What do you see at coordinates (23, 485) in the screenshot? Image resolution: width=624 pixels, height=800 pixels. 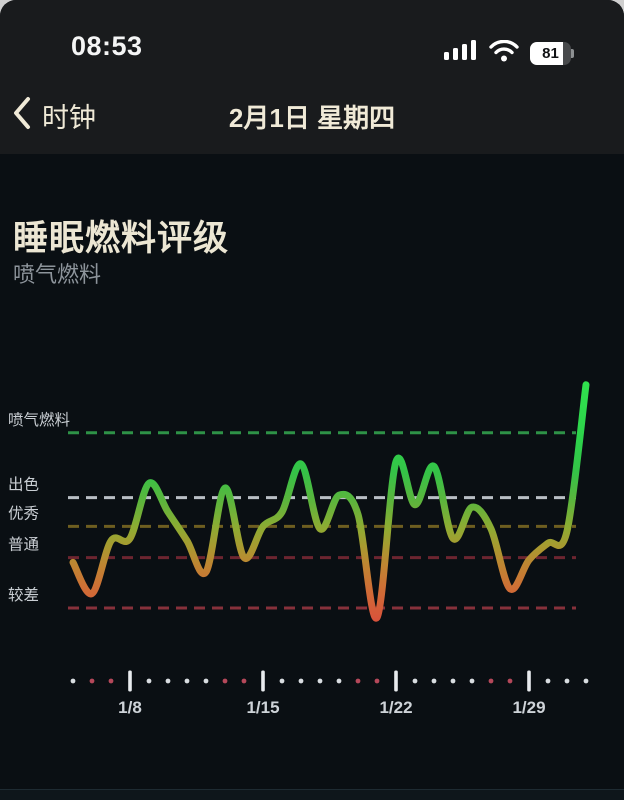 I see `level-label-1: 出色` at bounding box center [23, 485].